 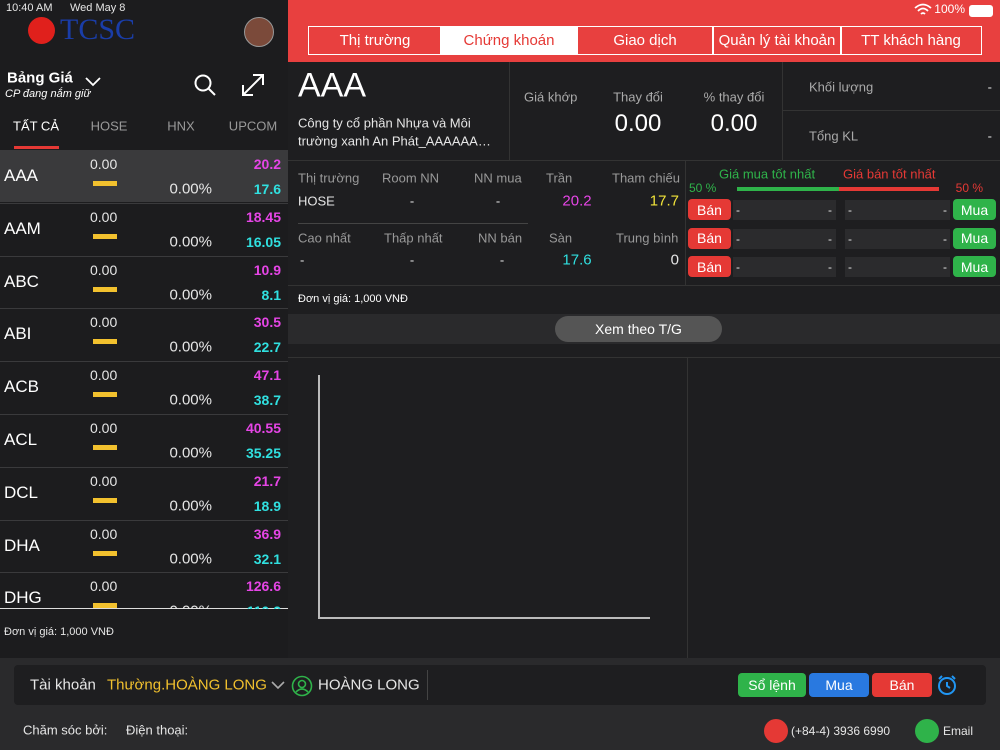 I want to click on stock-symbol: AAA, so click(x=21, y=175).